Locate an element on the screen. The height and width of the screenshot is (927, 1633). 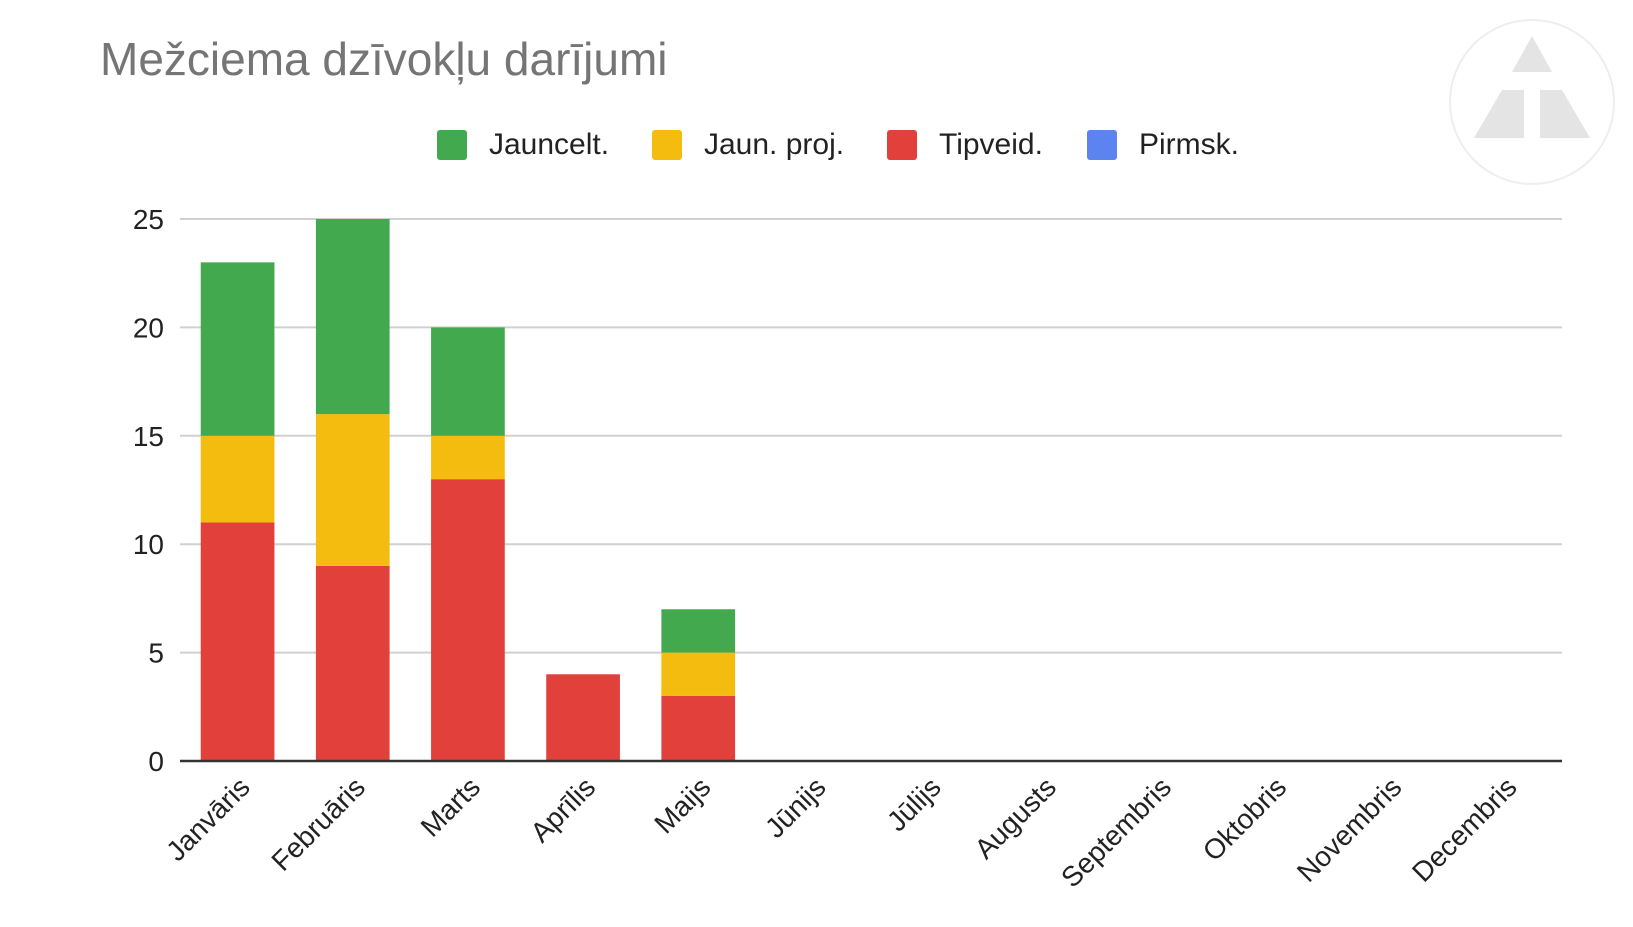
y-tick-label-15: 15 is located at coordinates (148, 436).